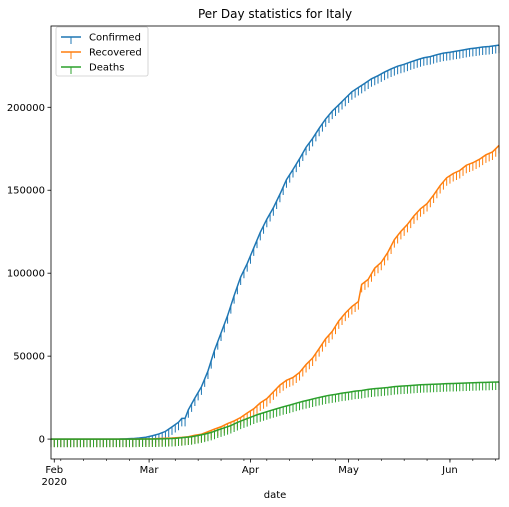  I want to click on legend-item-confirmed: Confirmed, so click(101, 38).